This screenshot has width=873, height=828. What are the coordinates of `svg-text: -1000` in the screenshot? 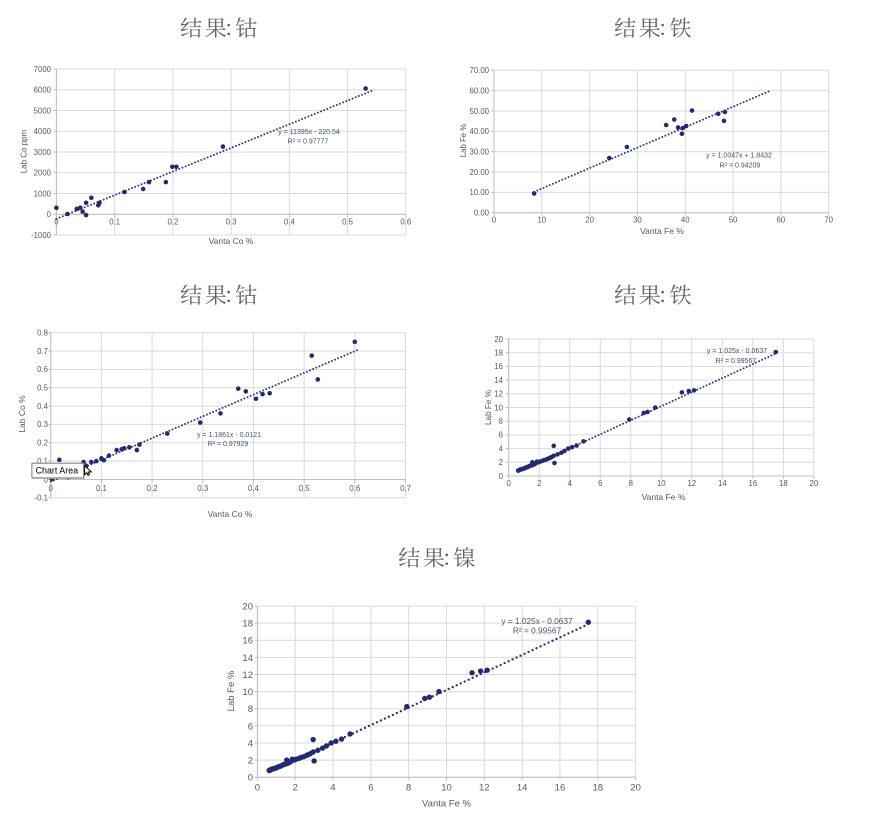 It's located at (41, 235).